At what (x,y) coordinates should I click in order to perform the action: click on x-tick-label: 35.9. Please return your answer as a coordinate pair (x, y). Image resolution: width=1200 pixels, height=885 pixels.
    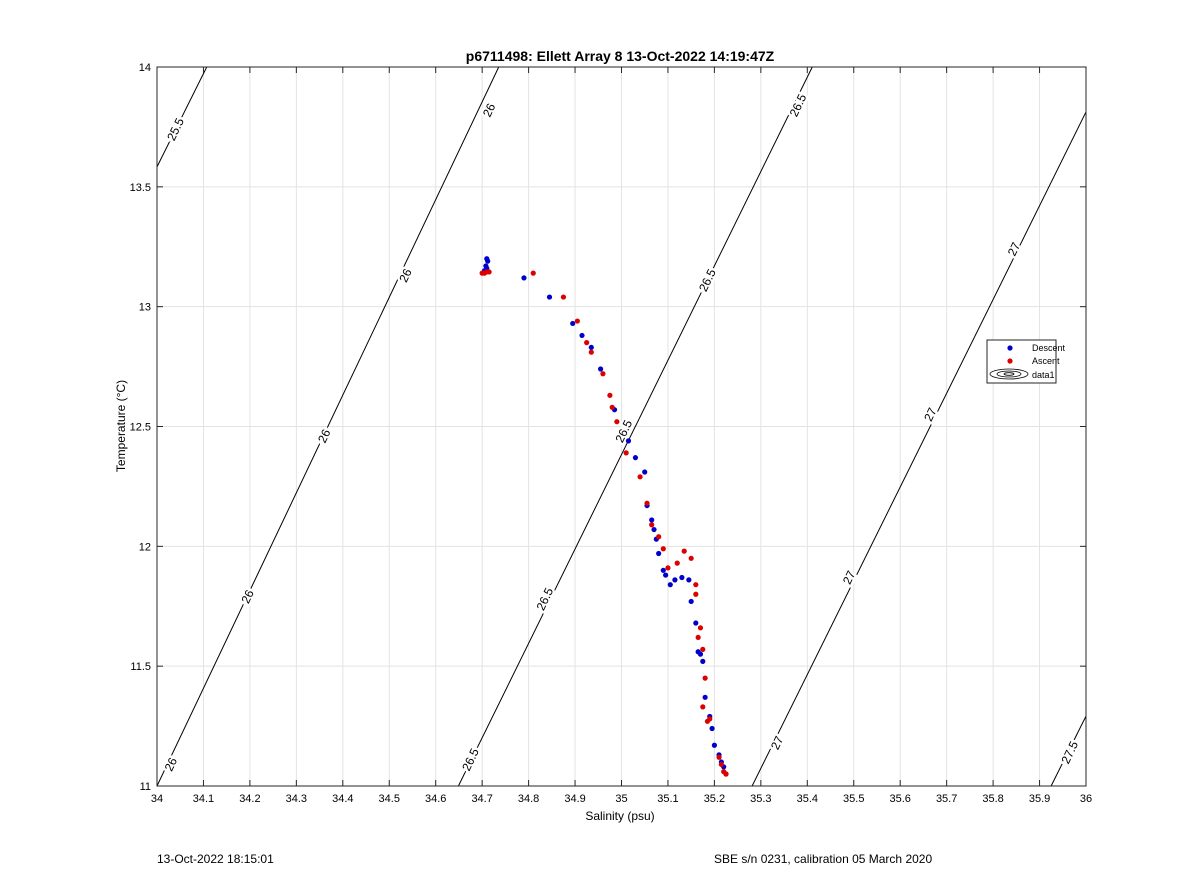
    Looking at the image, I should click on (1039, 799).